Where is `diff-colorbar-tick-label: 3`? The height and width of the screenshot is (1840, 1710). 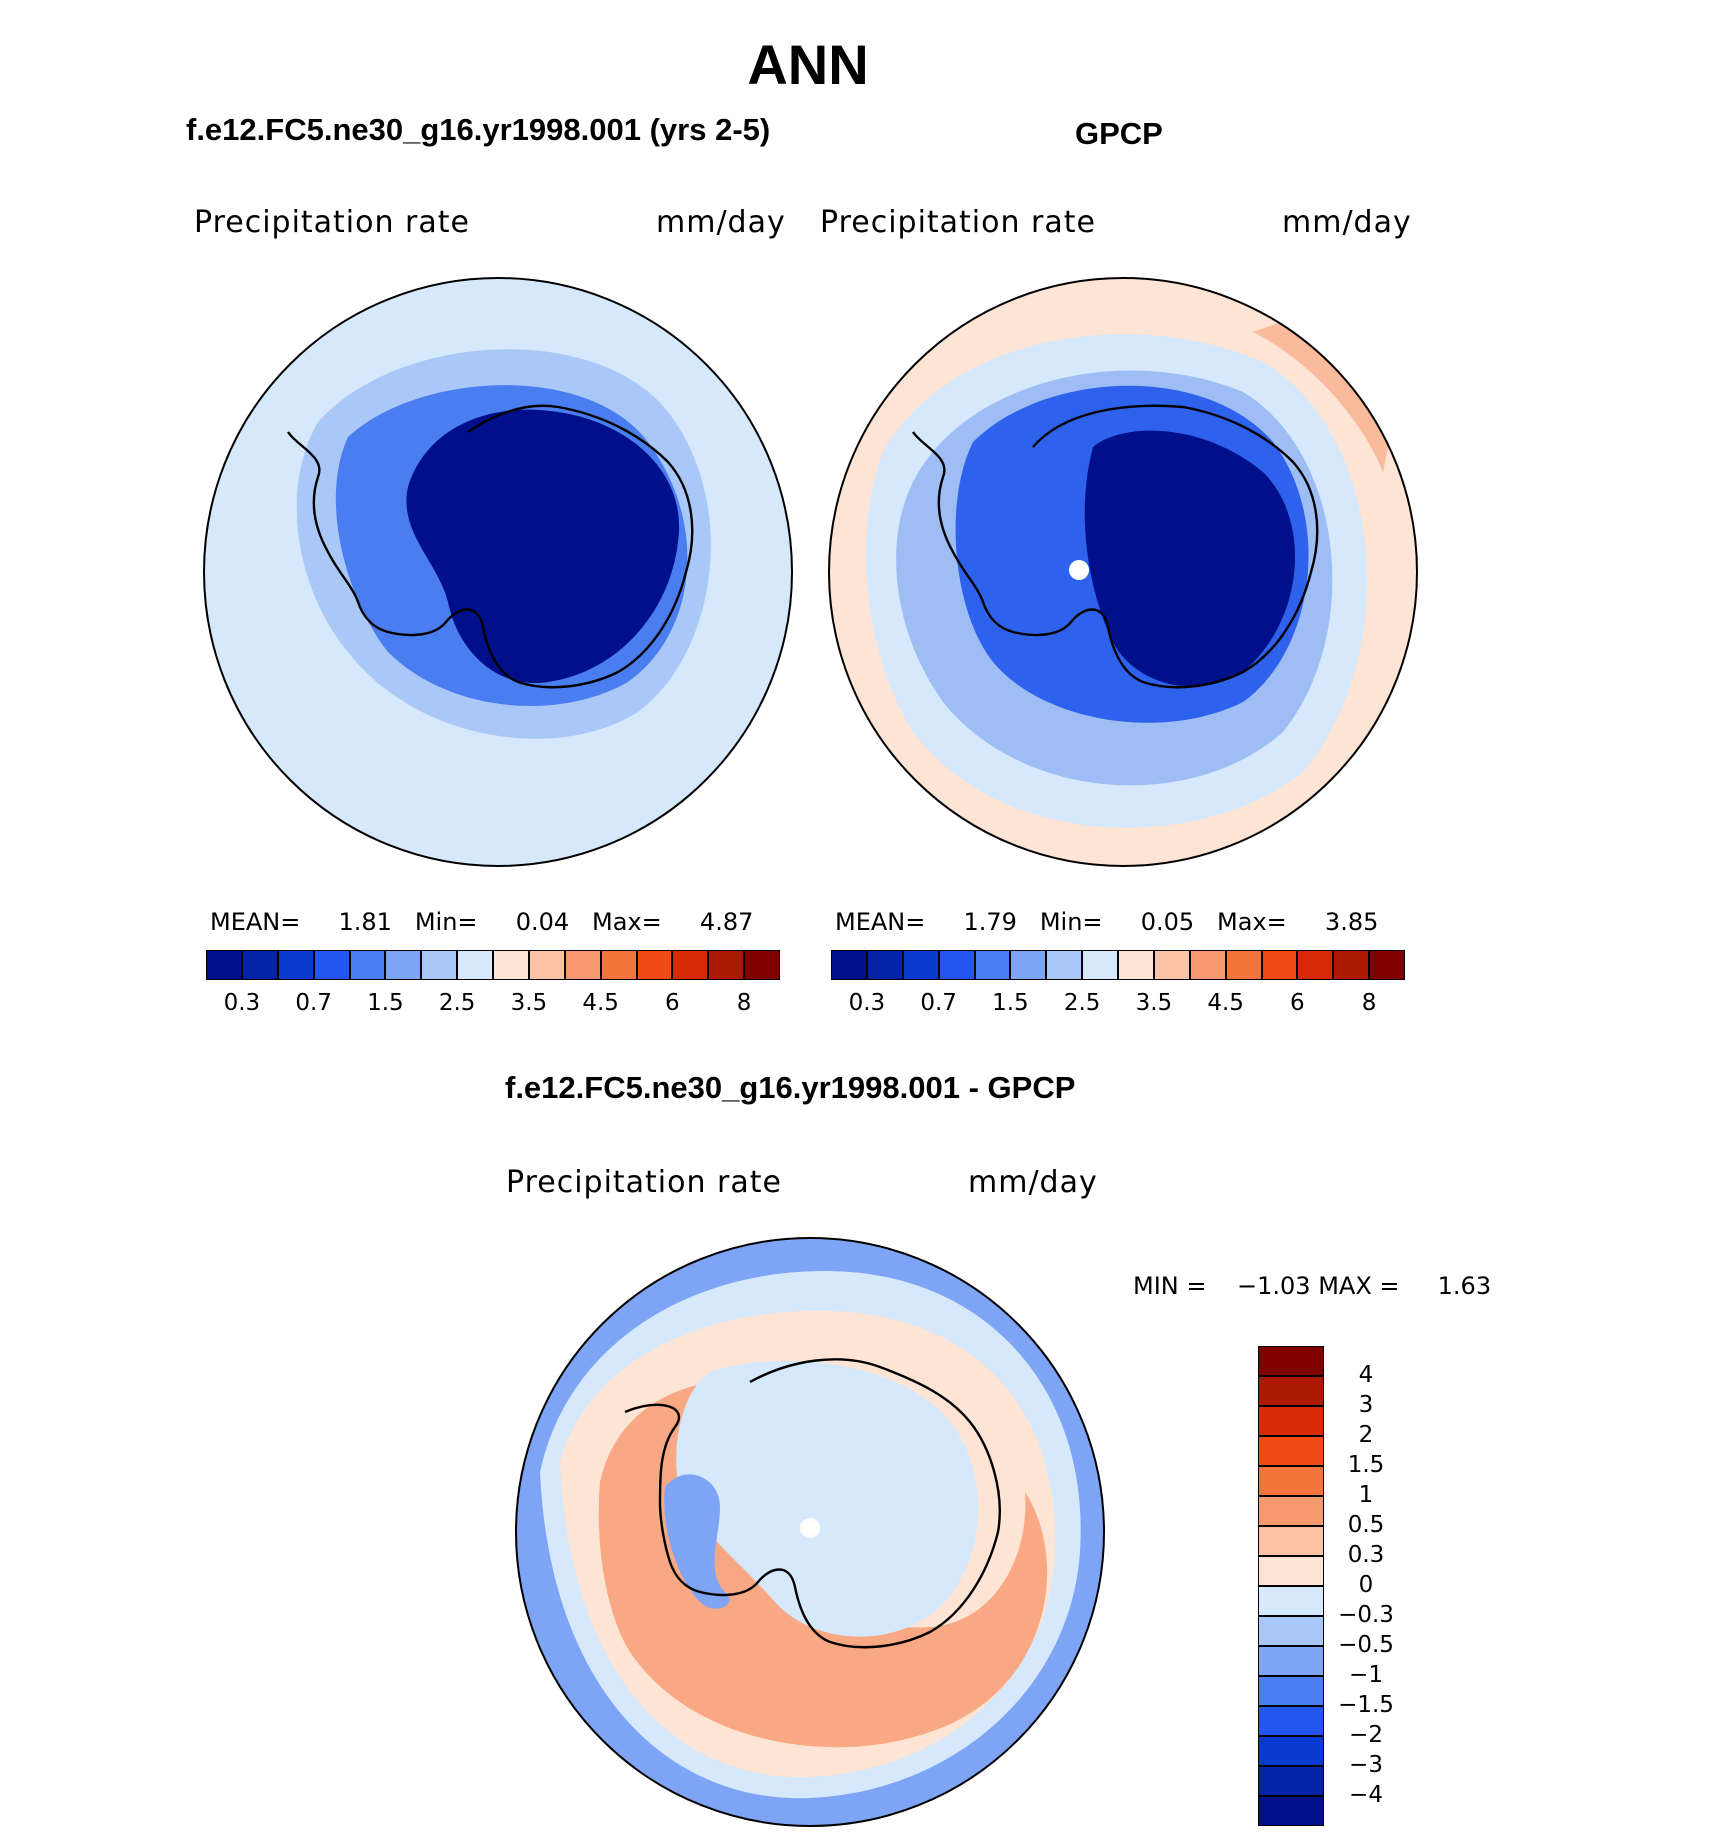 diff-colorbar-tick-label: 3 is located at coordinates (1366, 1405).